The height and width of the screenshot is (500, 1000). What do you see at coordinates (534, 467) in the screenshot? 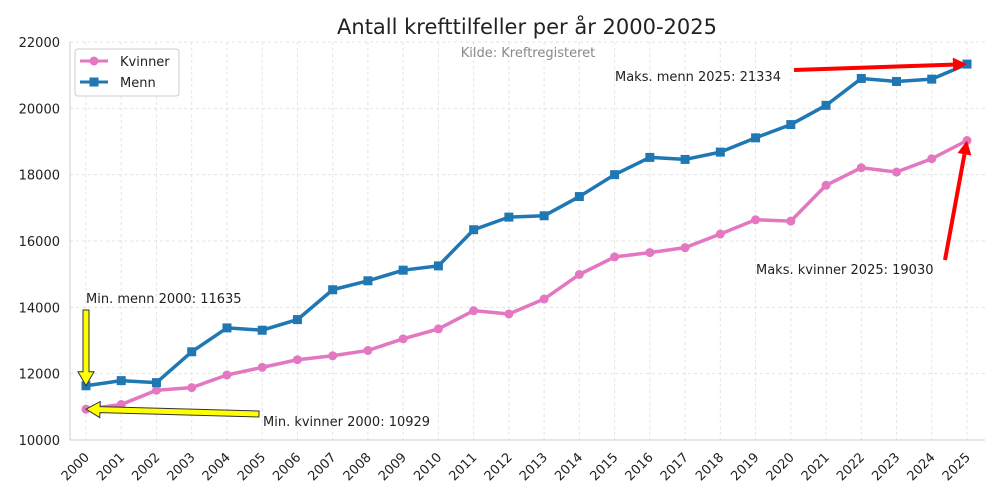
I see `x-tick-label: 2013` at bounding box center [534, 467].